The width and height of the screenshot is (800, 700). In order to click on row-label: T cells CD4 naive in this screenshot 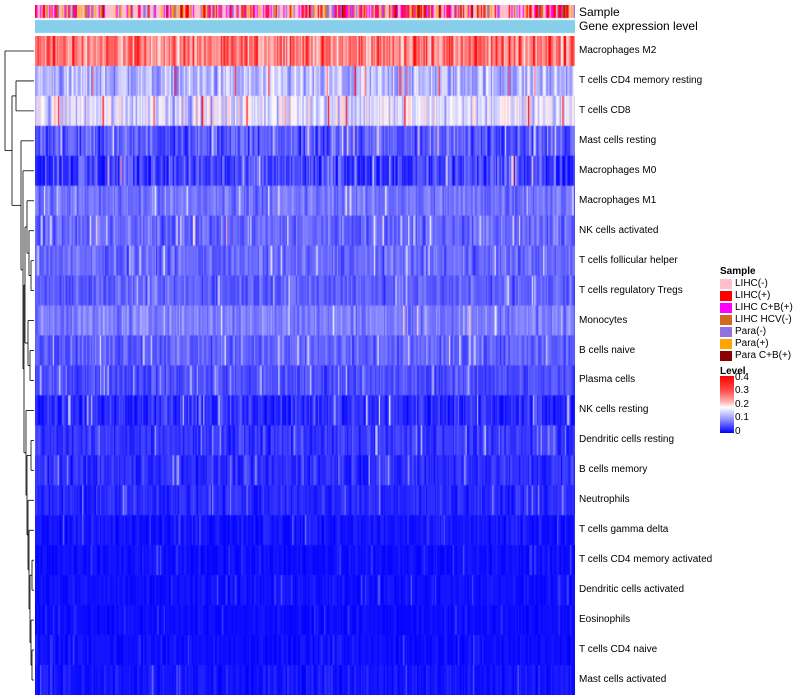, I will do `click(618, 650)`.